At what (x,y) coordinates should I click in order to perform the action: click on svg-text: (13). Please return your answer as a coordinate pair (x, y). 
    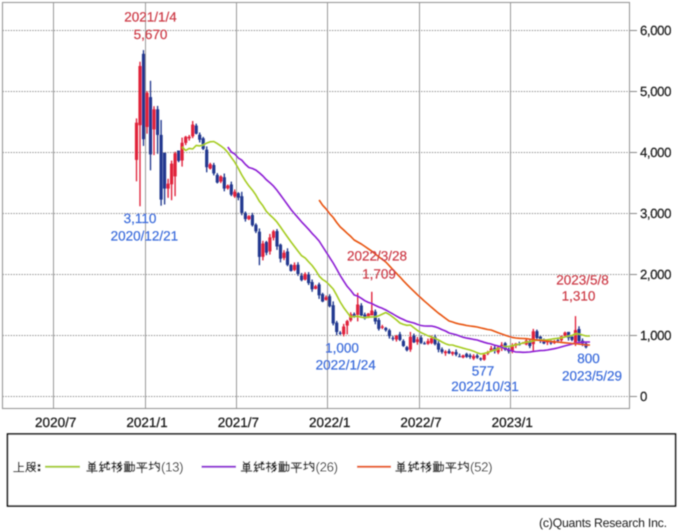
    Looking at the image, I should click on (172, 467).